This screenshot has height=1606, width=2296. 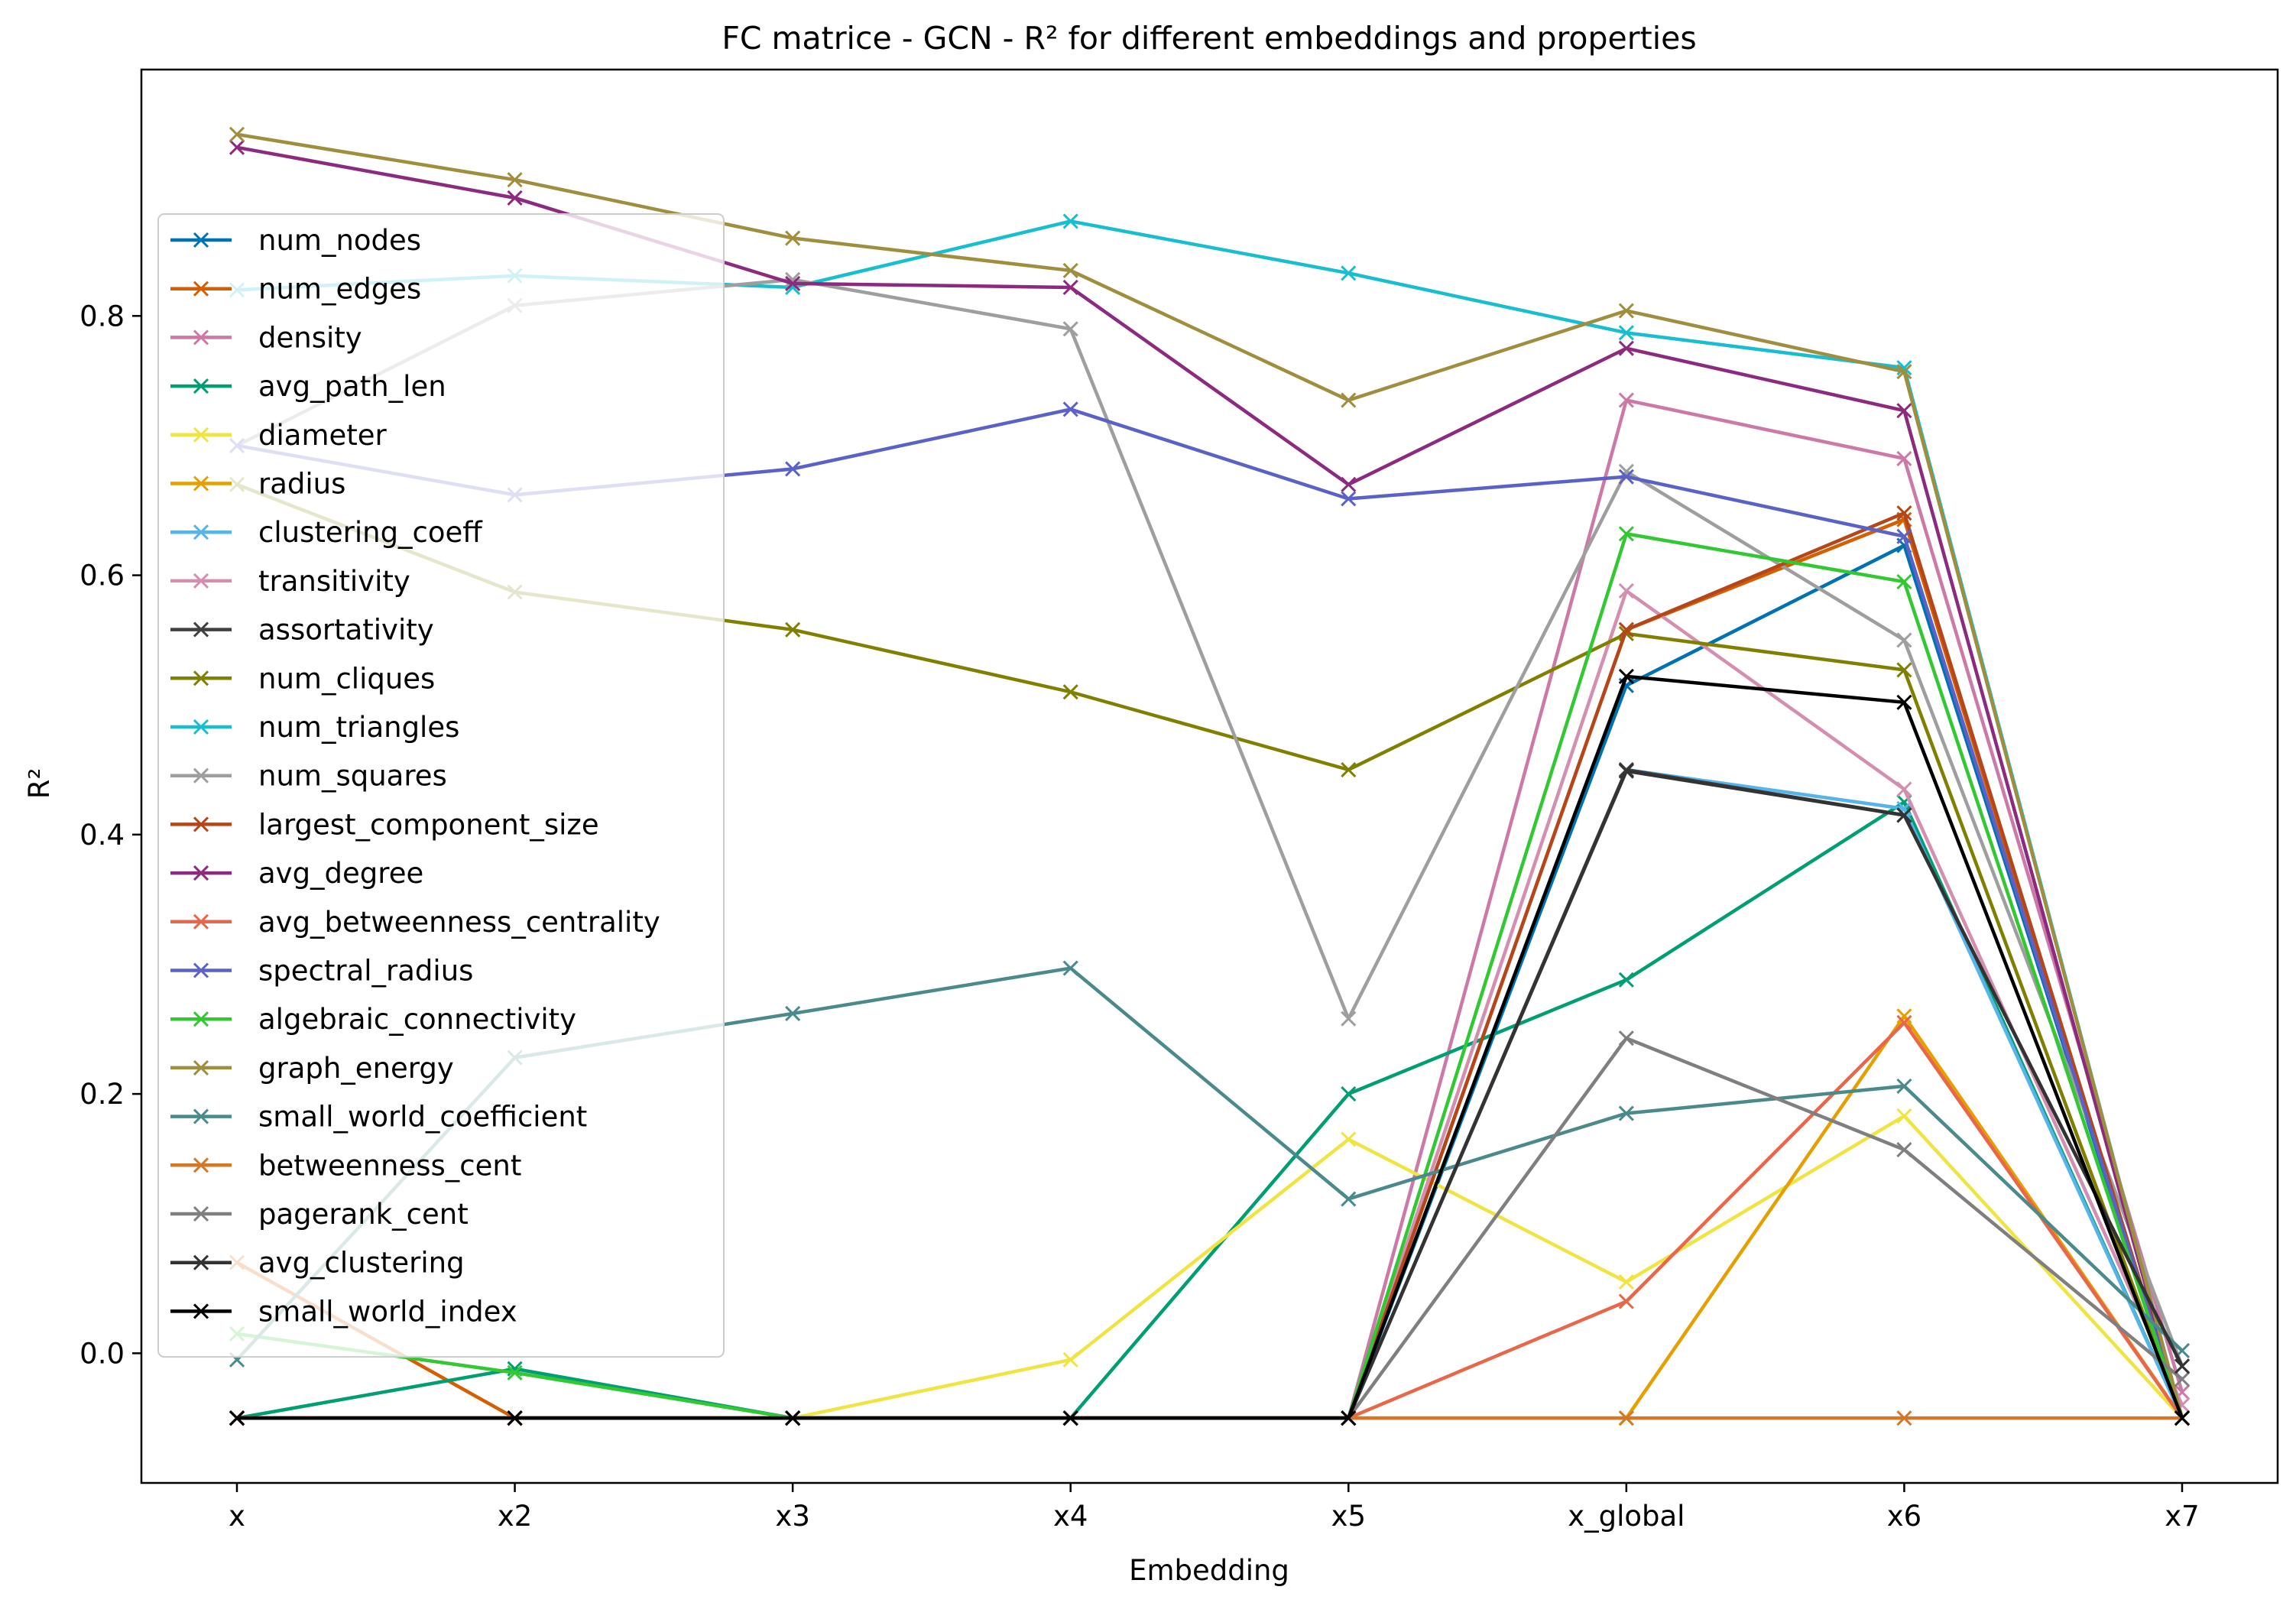 What do you see at coordinates (302, 630) in the screenshot?
I see `legend-entry: assortativity` at bounding box center [302, 630].